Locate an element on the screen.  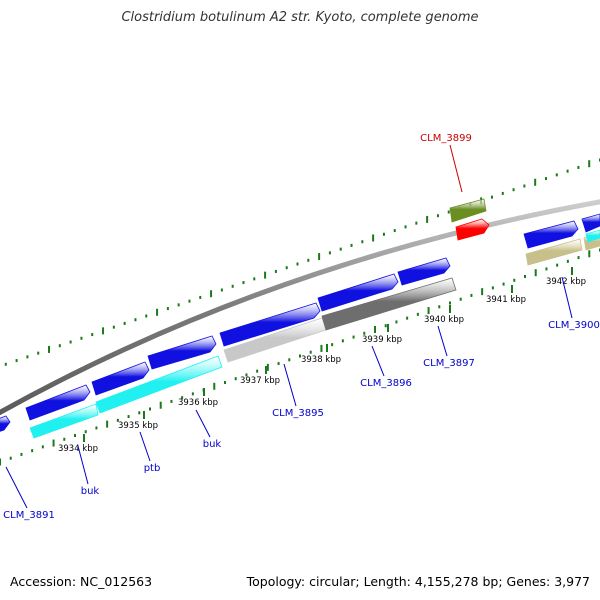
gene-label: CLM_3895 is located at coordinates (298, 413).